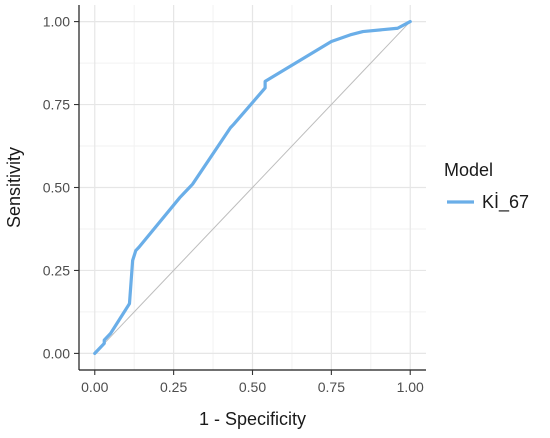 The image size is (550, 438). Describe the element at coordinates (56, 22) in the screenshot. I see `y-tick-label: 1.00` at that location.